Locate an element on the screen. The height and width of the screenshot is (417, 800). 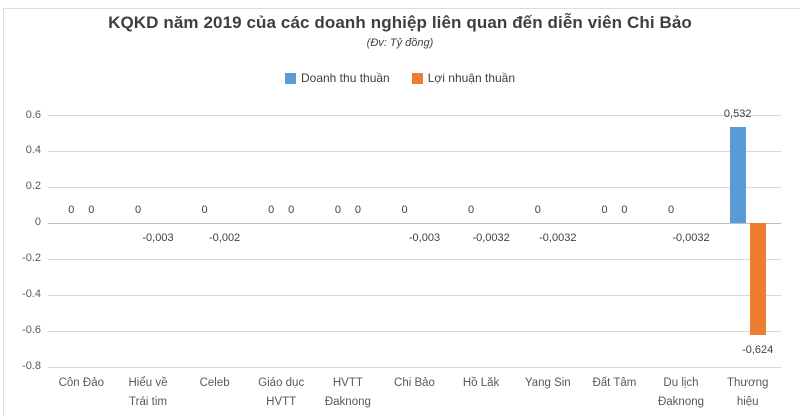
x-axis-label: Yang Sin is located at coordinates (548, 383).